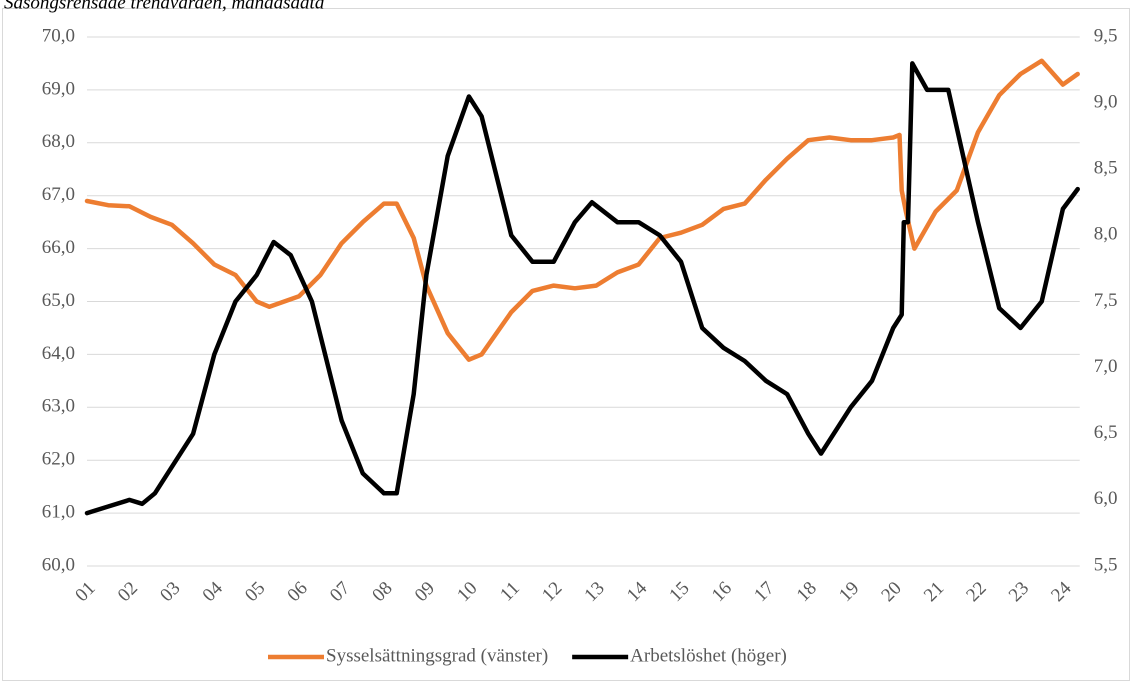 This screenshot has width=1132, height=684. I want to click on y-tick-label: 67,0, so click(58, 194).